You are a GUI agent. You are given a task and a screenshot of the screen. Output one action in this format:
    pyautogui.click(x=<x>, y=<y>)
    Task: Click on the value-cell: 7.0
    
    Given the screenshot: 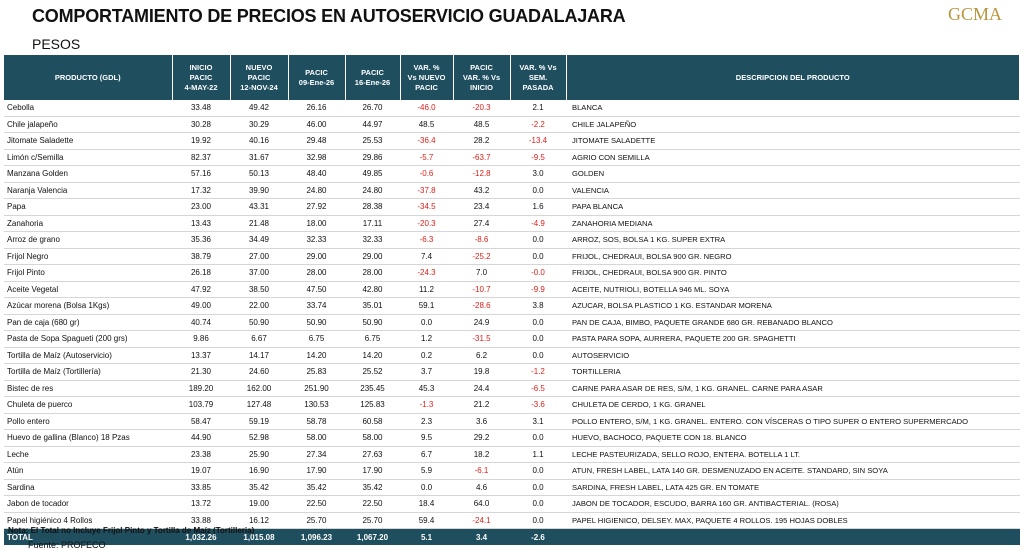 What is the action you would take?
    pyautogui.click(x=481, y=273)
    